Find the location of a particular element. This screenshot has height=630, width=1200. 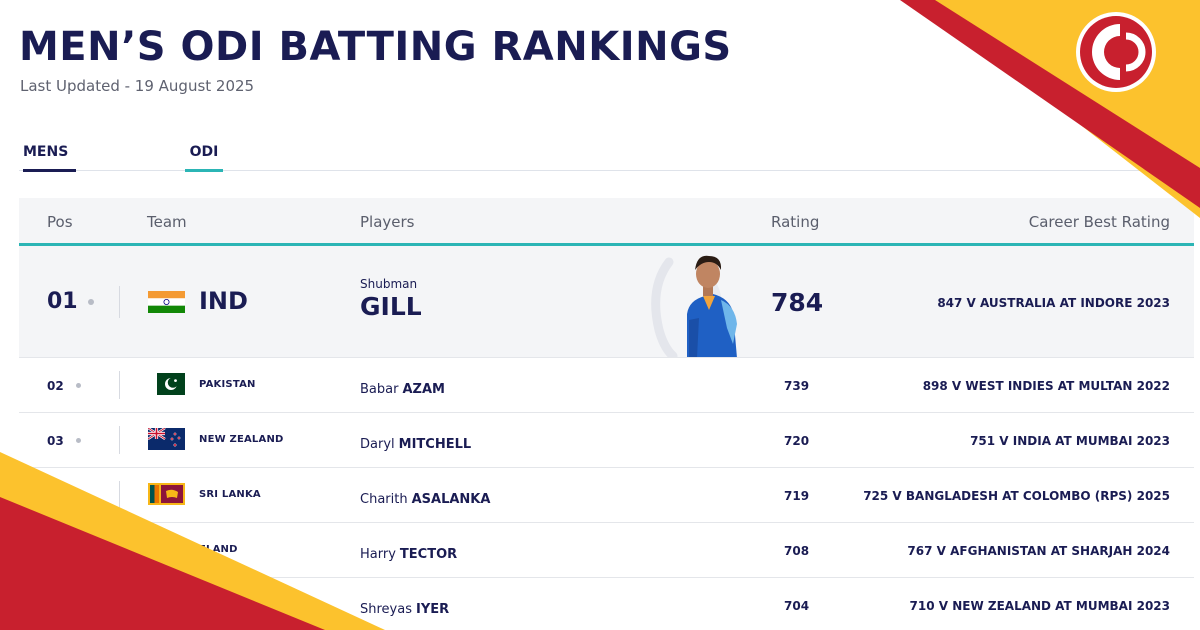

career-best-rating: 751 V INDIA AT MUMBAI 2023 is located at coordinates (1070, 441).